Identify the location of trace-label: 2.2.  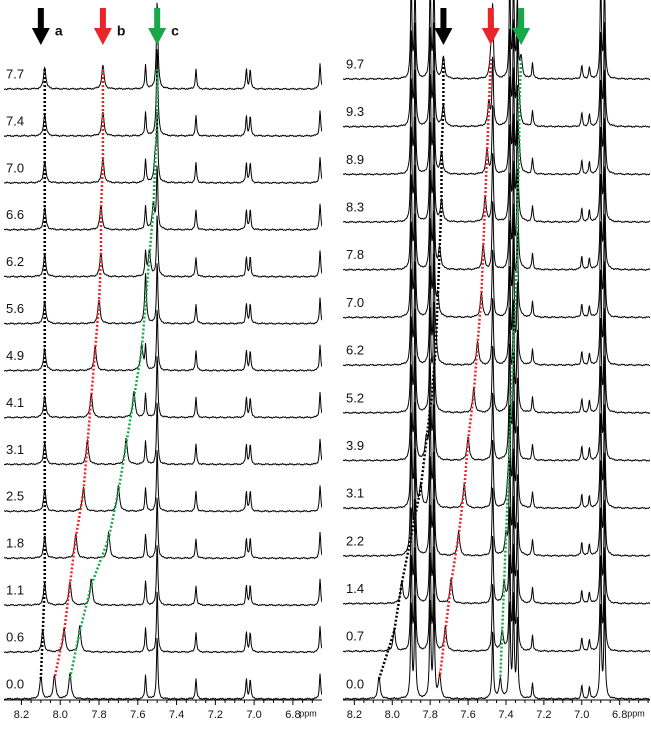
(355, 540).